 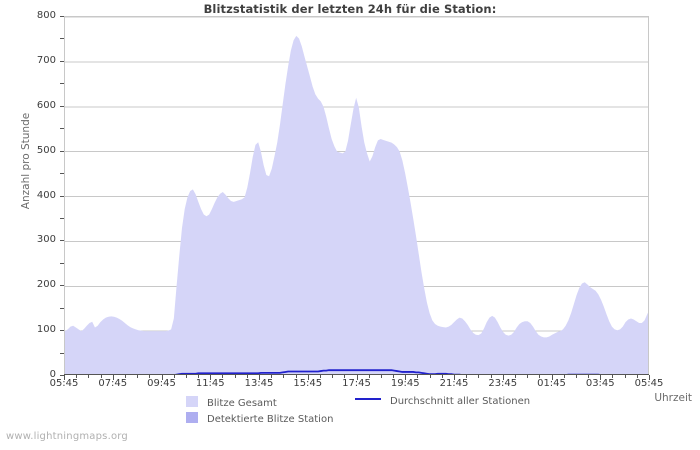 What do you see at coordinates (46, 330) in the screenshot?
I see `y-tick-label: 100` at bounding box center [46, 330].